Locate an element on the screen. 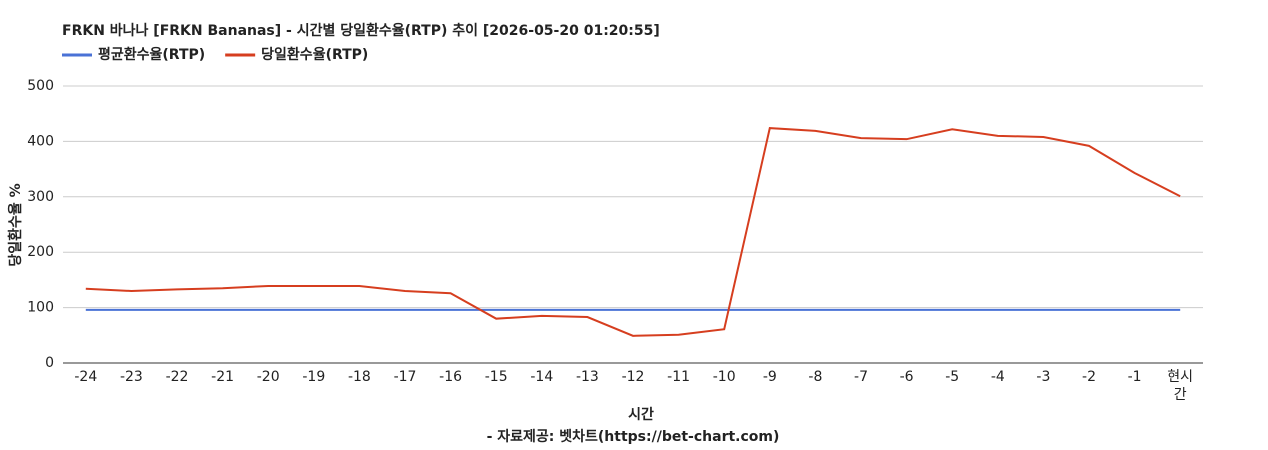 The image size is (1268, 450). x-tick-label: -5 is located at coordinates (952, 377).